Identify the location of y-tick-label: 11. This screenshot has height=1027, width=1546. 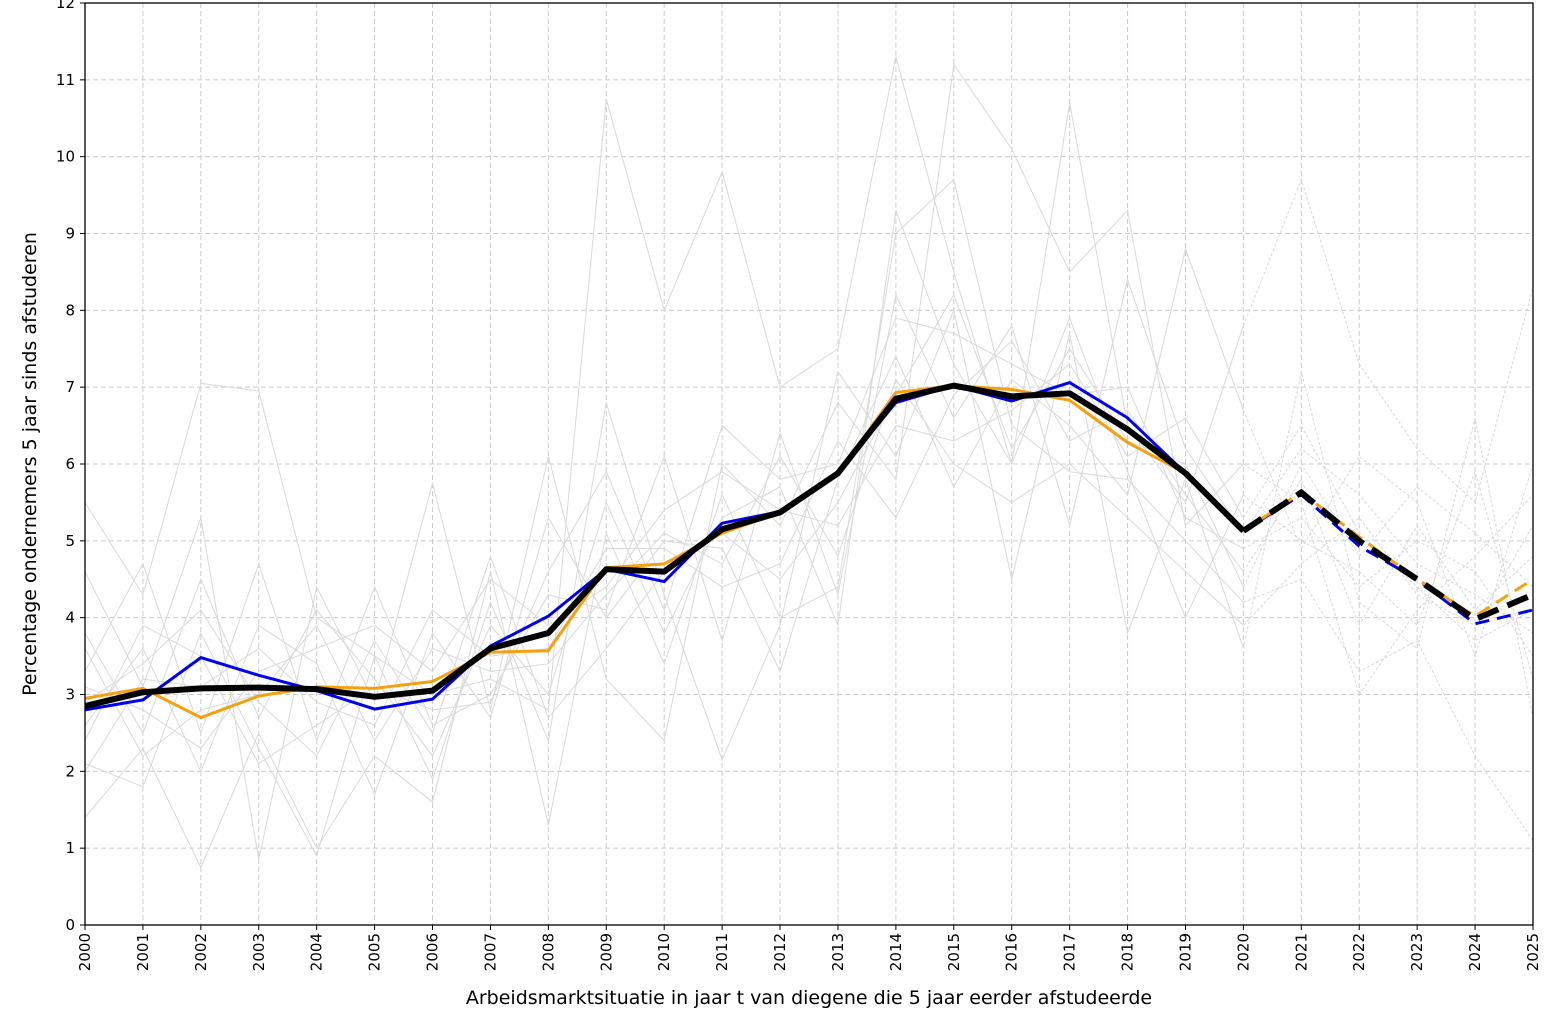
(65, 80).